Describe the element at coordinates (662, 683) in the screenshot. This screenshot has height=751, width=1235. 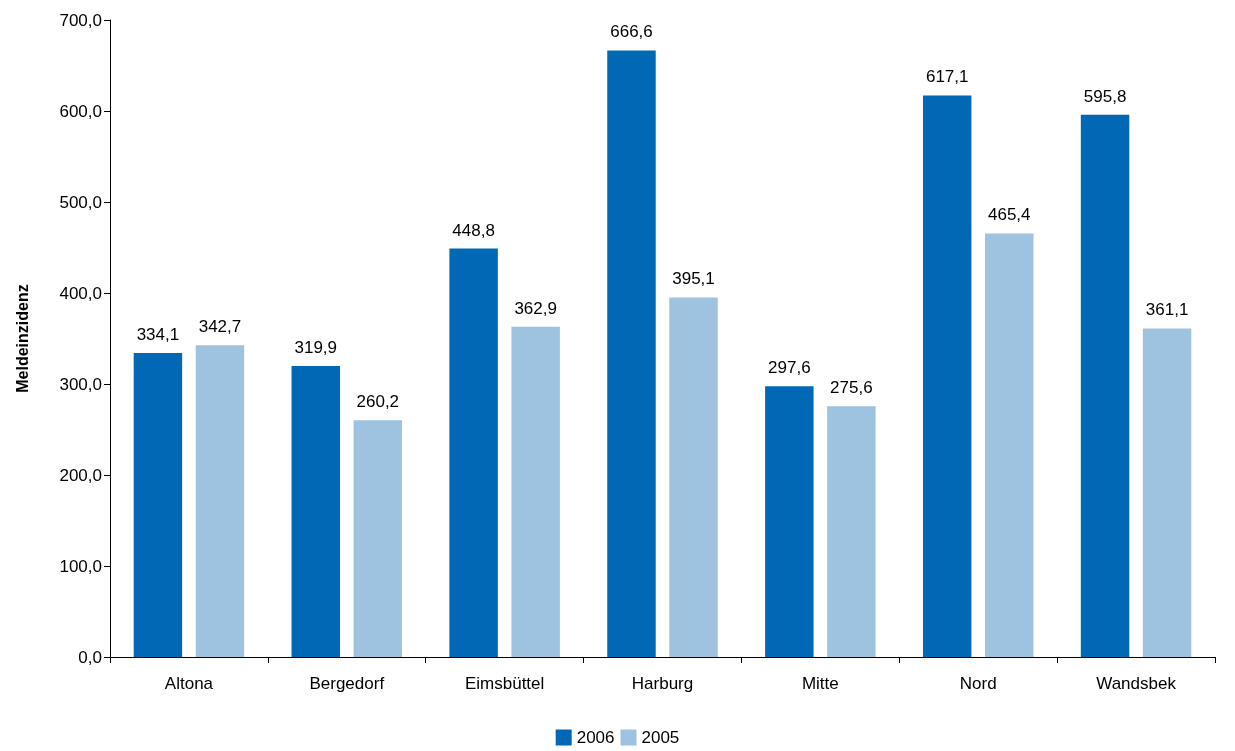
I see `x-tick-label: Harburg` at that location.